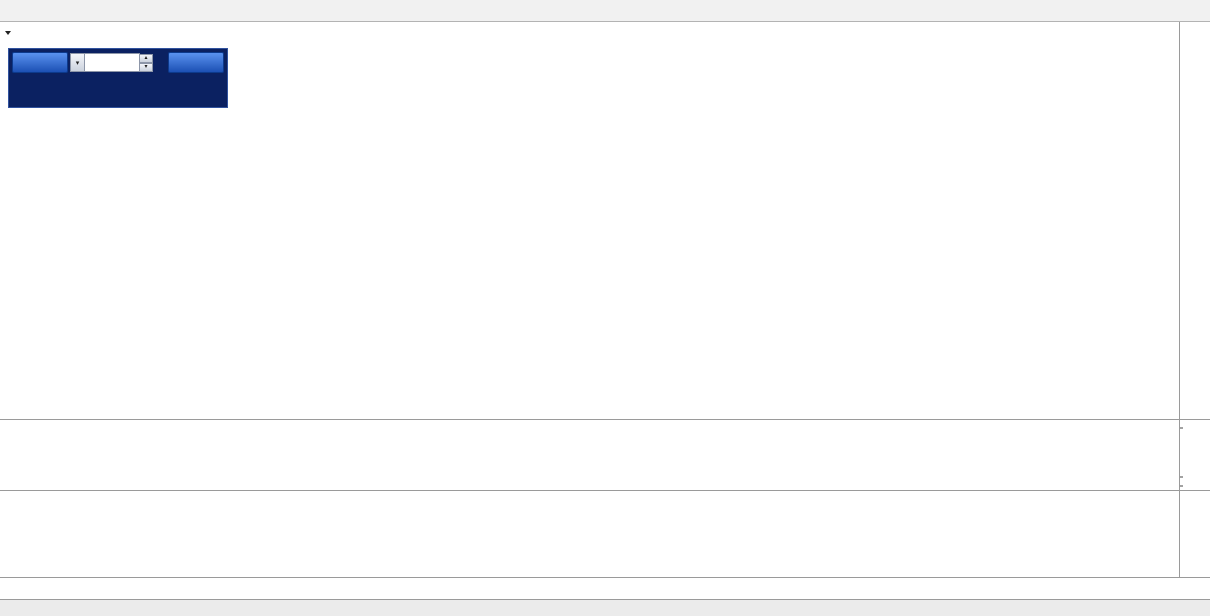 Image resolution: width=1210 pixels, height=616 pixels. Describe the element at coordinates (146, 58) in the screenshot. I see `volume-increase-button: ▴` at that location.